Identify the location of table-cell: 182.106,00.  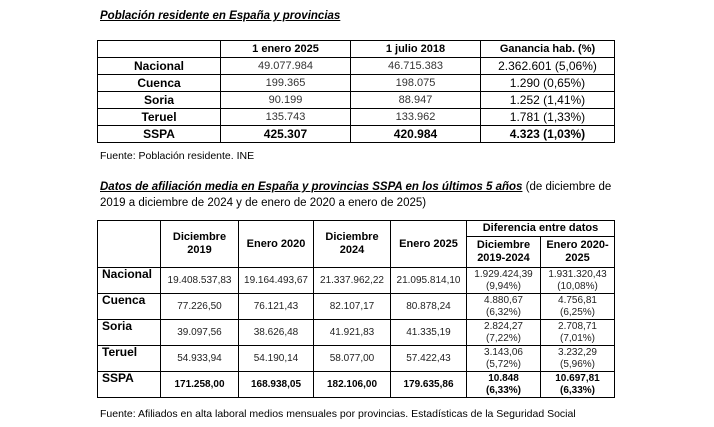
(352, 384).